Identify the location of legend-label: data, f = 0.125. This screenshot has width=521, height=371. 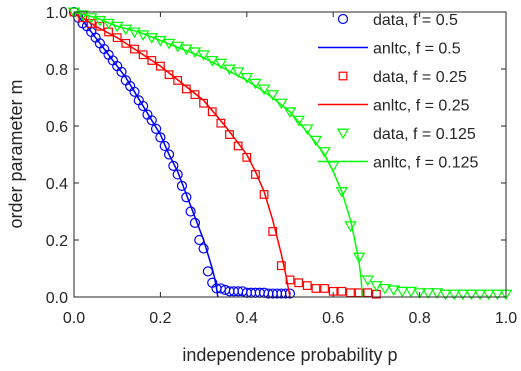
(424, 134).